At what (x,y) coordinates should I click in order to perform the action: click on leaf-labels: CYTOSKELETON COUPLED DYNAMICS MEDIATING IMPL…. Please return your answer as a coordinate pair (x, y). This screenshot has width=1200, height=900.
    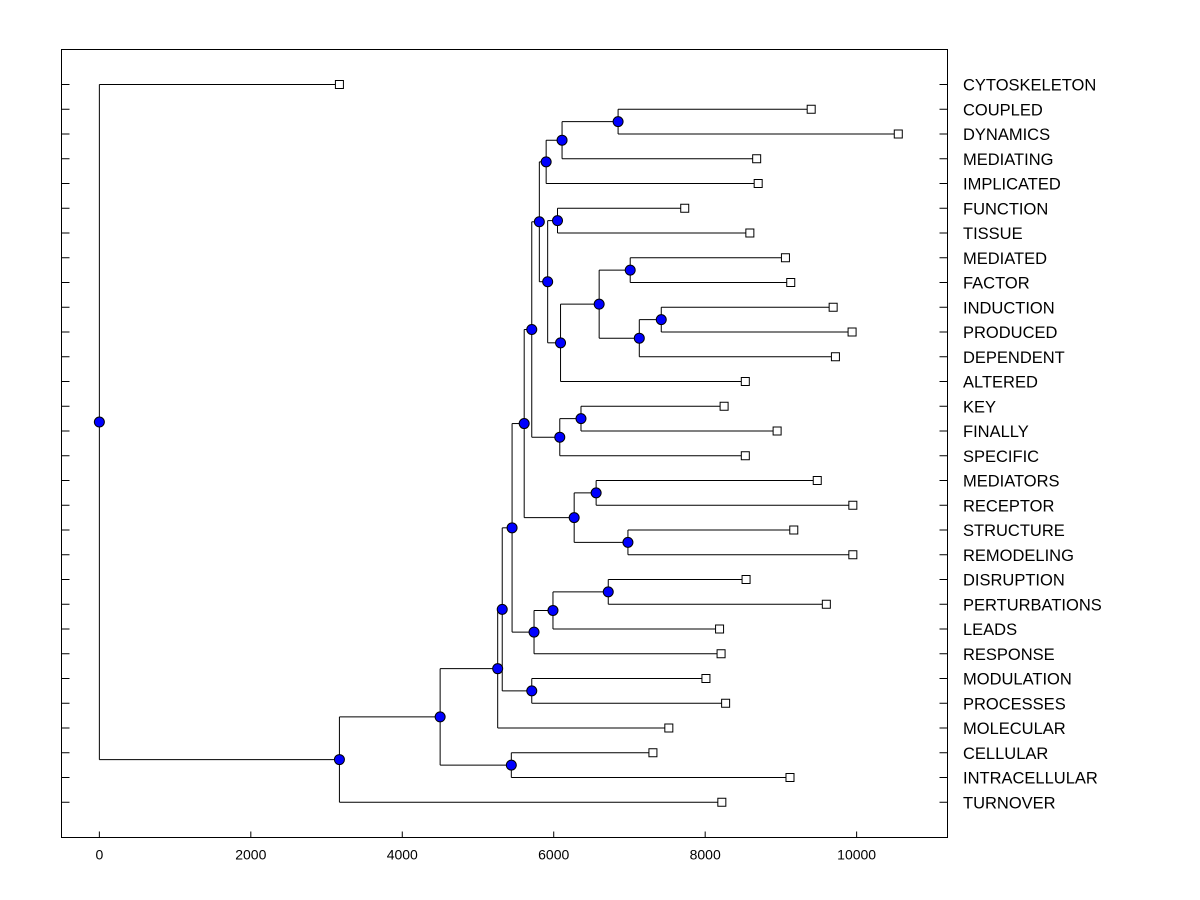
    Looking at the image, I should click on (1032, 445).